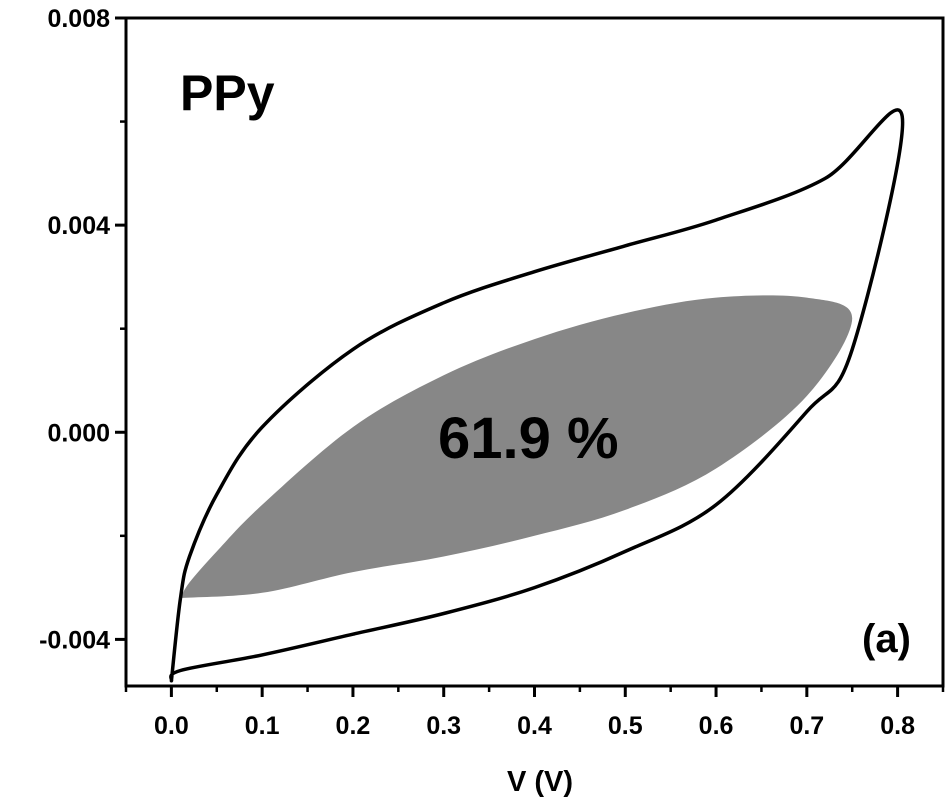  I want to click on x-tick-label: 0.7, so click(806, 726).